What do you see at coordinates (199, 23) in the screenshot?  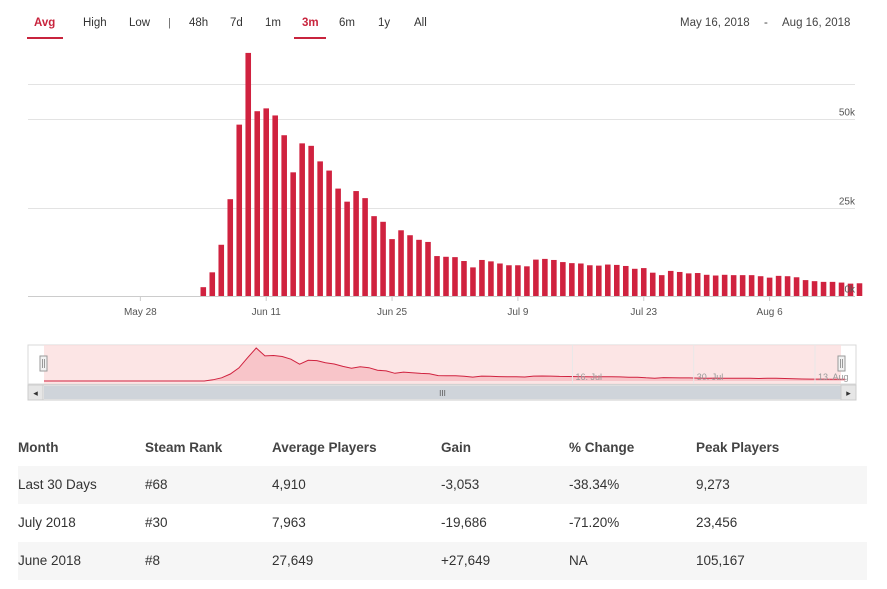 I see `range-48h-button: 48h` at bounding box center [199, 23].